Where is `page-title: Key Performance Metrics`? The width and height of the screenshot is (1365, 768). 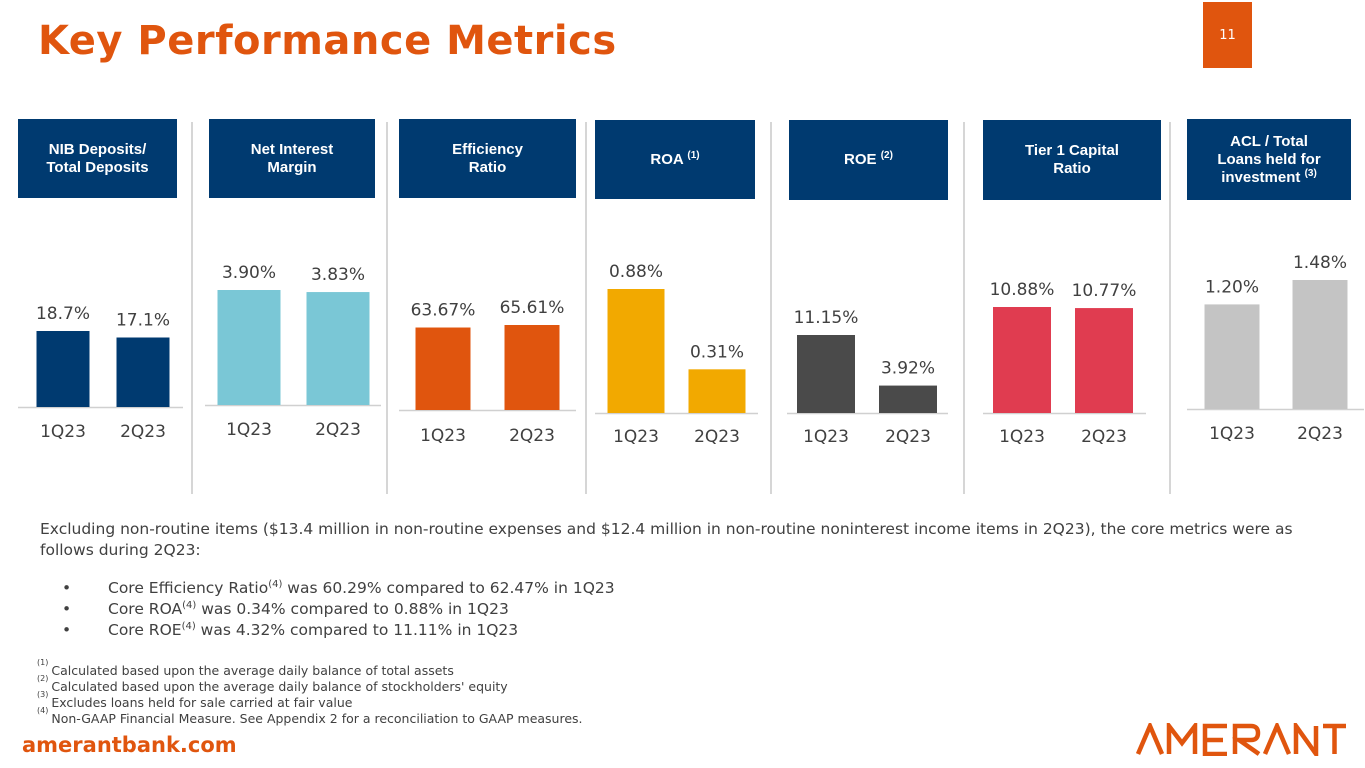 page-title: Key Performance Metrics is located at coordinates (327, 41).